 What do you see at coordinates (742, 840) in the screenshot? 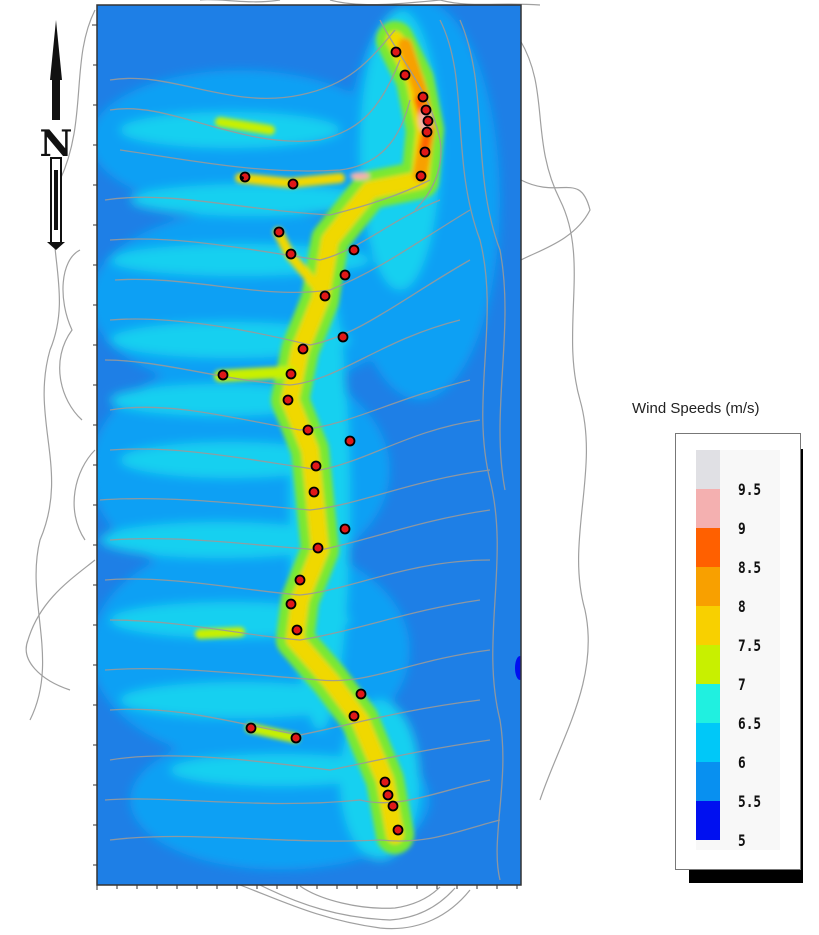
I see `legend-label: 5` at bounding box center [742, 840].